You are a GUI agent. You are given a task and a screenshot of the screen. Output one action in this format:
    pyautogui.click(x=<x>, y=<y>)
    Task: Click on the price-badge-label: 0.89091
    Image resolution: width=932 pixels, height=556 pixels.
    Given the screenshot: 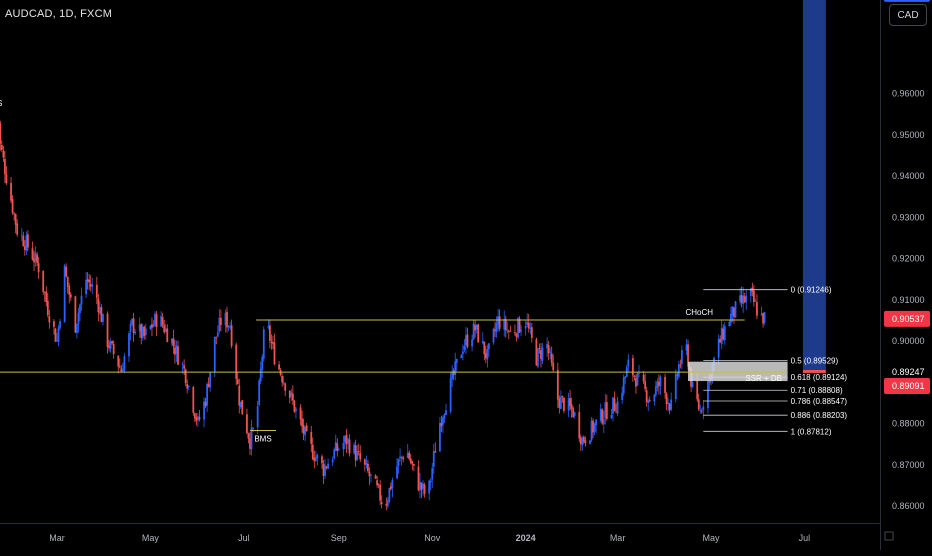 What is the action you would take?
    pyautogui.click(x=908, y=386)
    